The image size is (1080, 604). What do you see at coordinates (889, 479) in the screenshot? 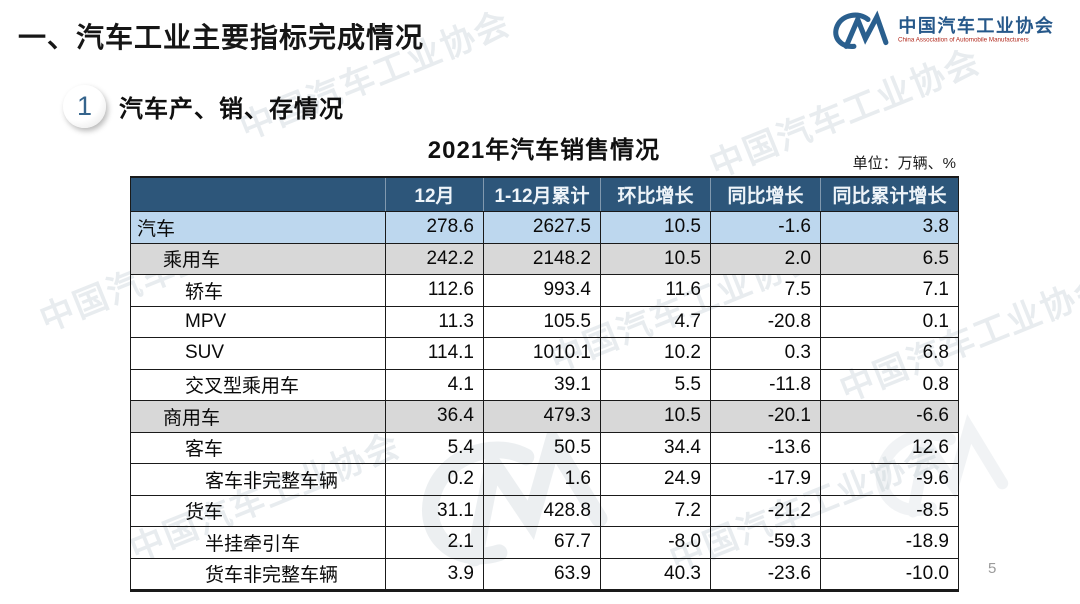
I see `cell-value: -9.6` at bounding box center [889, 479].